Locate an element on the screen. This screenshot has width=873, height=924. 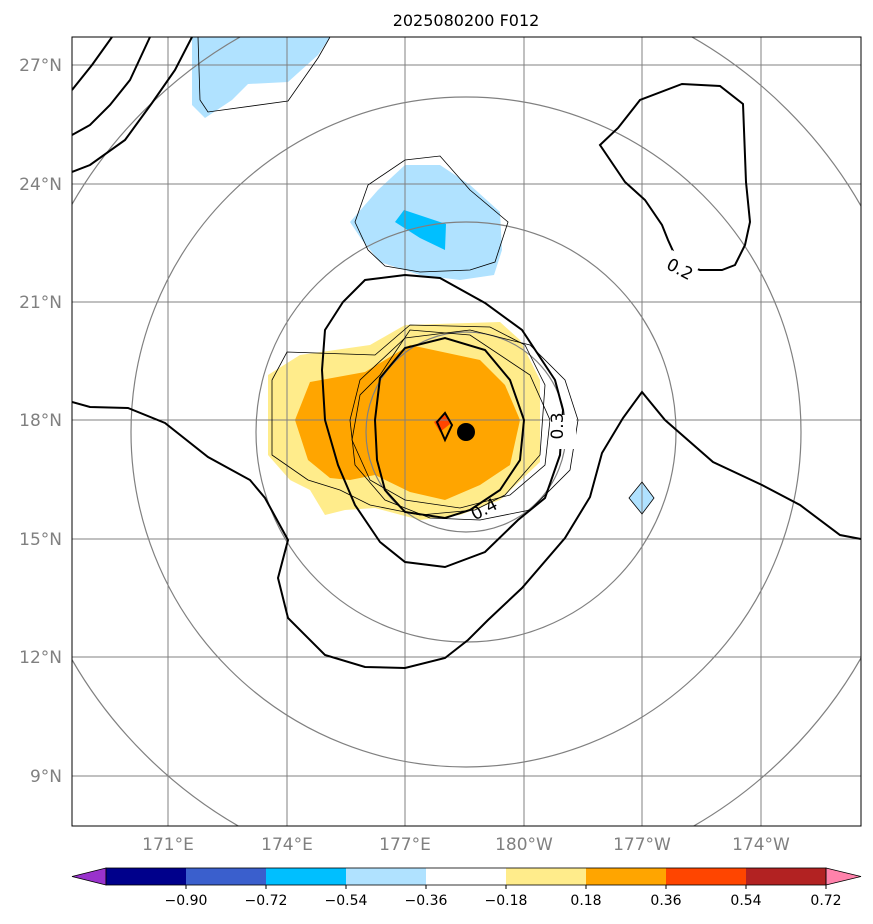
lon-label-174e: 174°E is located at coordinates (287, 845).